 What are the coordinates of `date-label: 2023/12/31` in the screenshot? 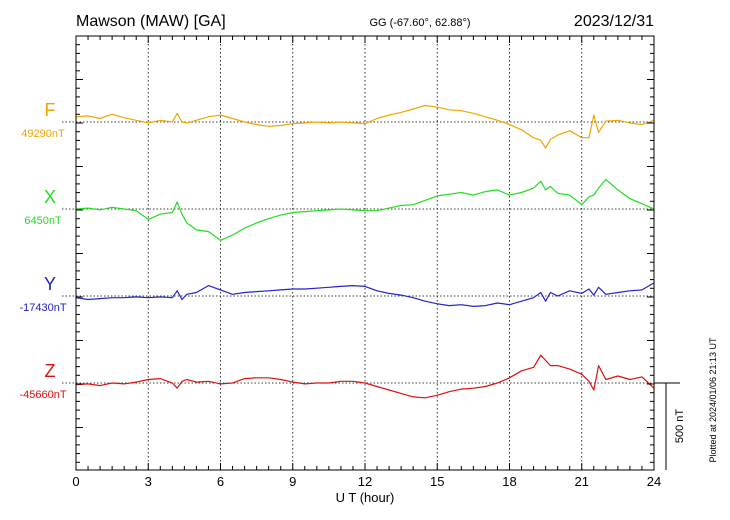 It's located at (614, 21).